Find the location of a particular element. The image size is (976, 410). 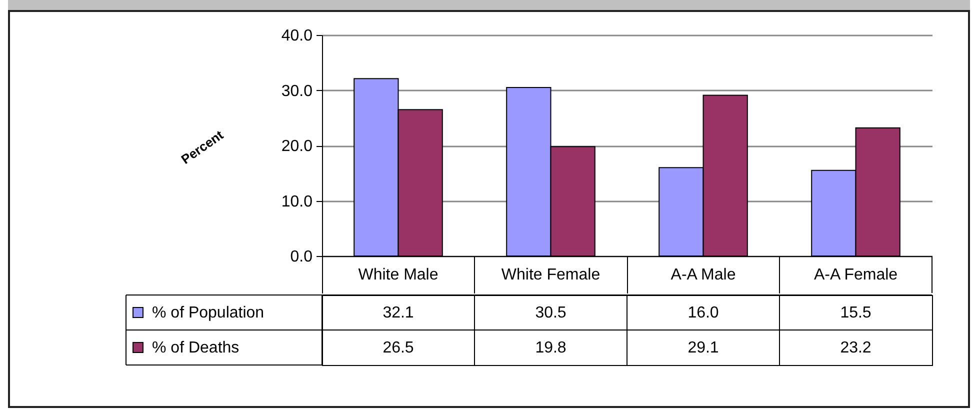

x-tick-label: A-A Male is located at coordinates (703, 275).